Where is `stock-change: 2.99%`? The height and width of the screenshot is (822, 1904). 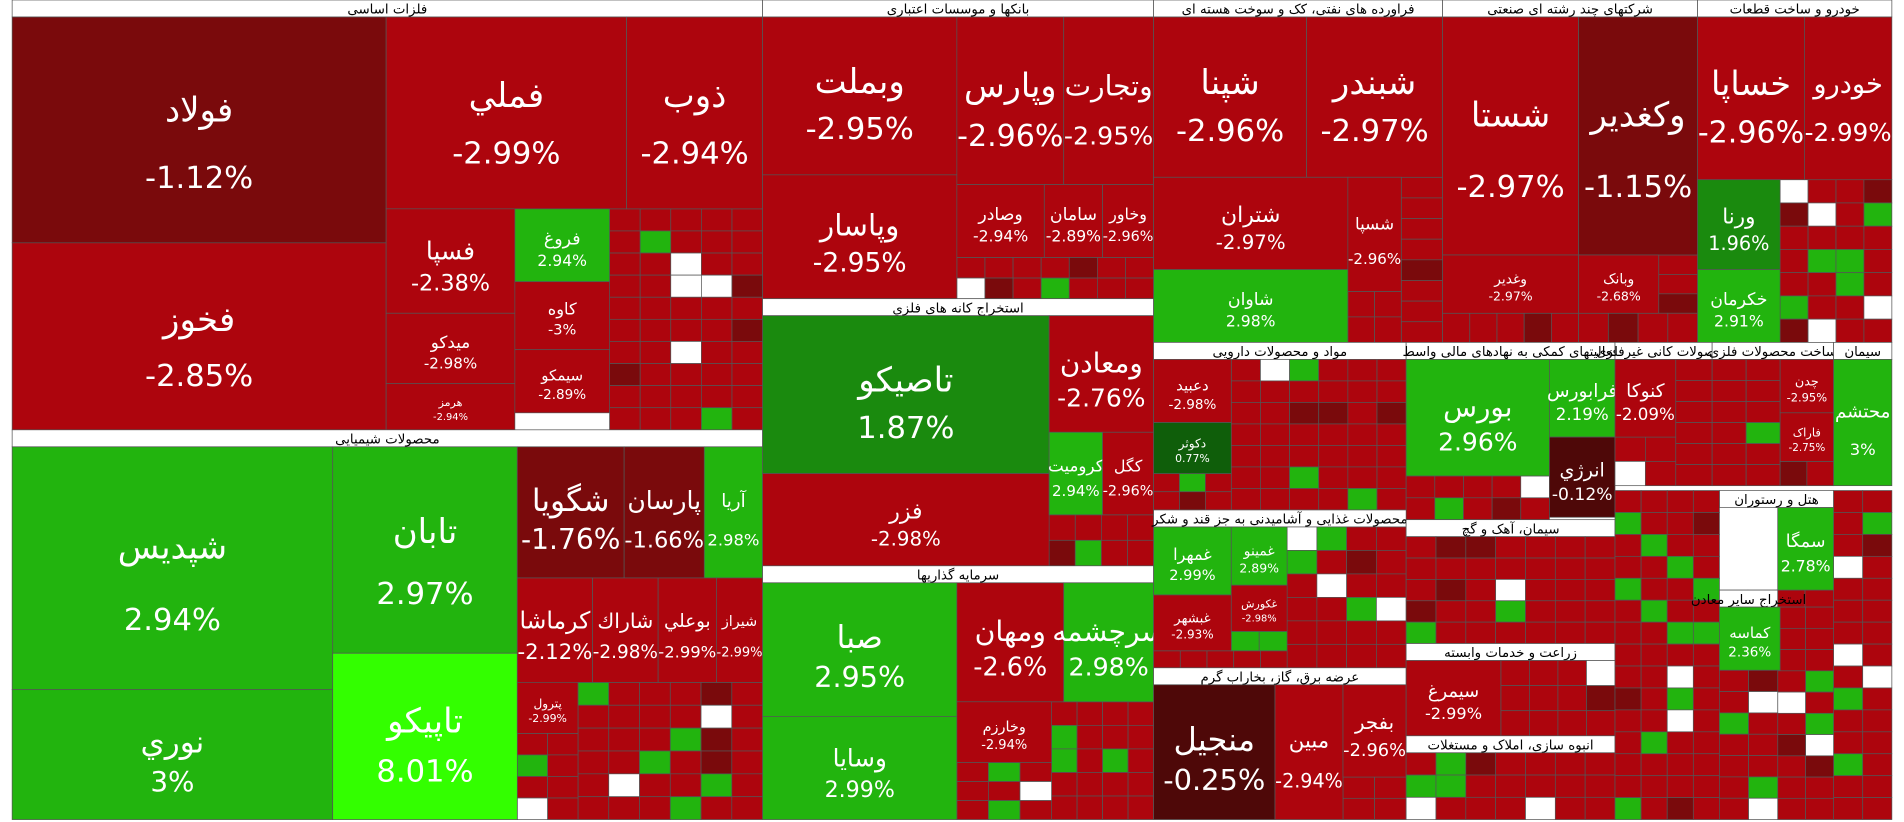
stock-change: 2.99% is located at coordinates (860, 790).